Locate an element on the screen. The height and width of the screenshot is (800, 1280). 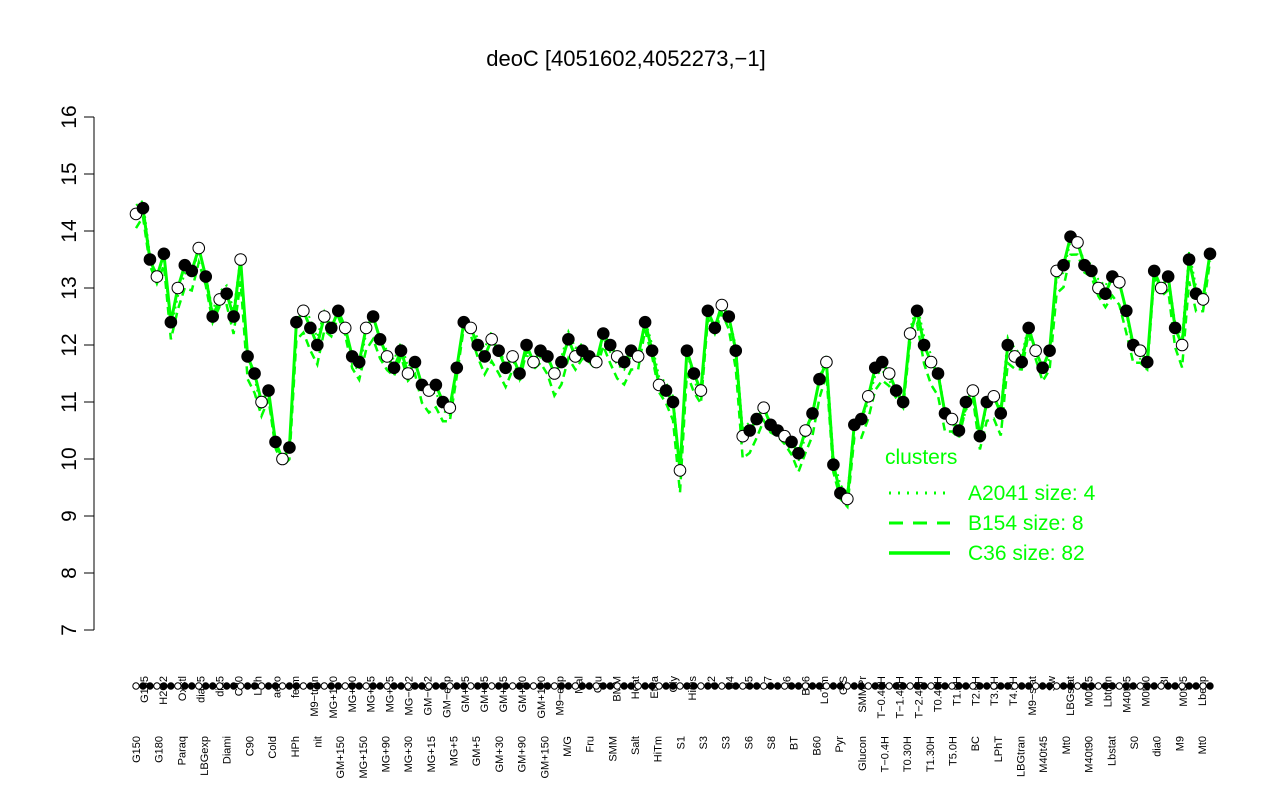
y-tick-label: 14 is located at coordinates (69, 231).